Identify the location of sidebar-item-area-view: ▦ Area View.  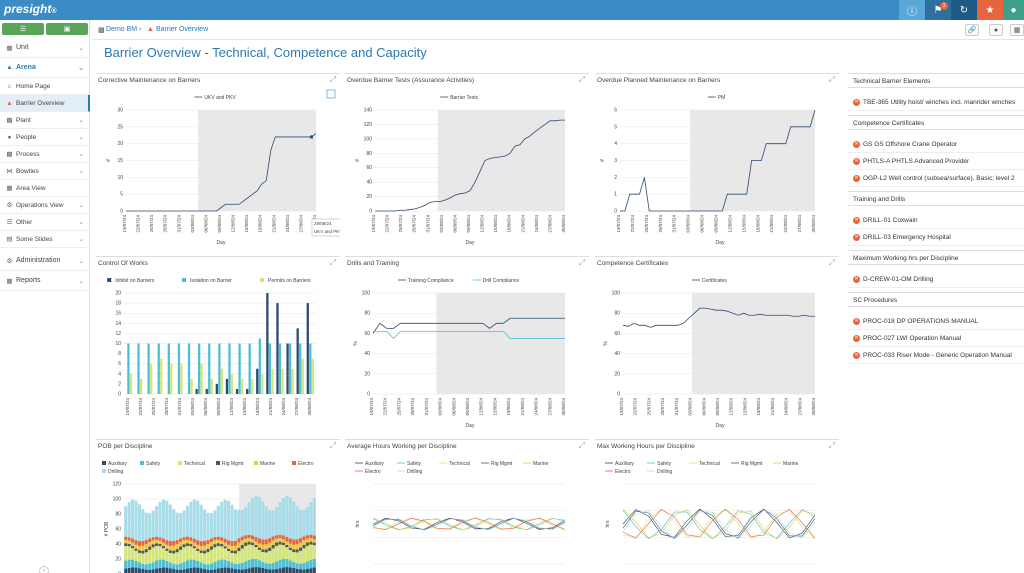
(45, 188).